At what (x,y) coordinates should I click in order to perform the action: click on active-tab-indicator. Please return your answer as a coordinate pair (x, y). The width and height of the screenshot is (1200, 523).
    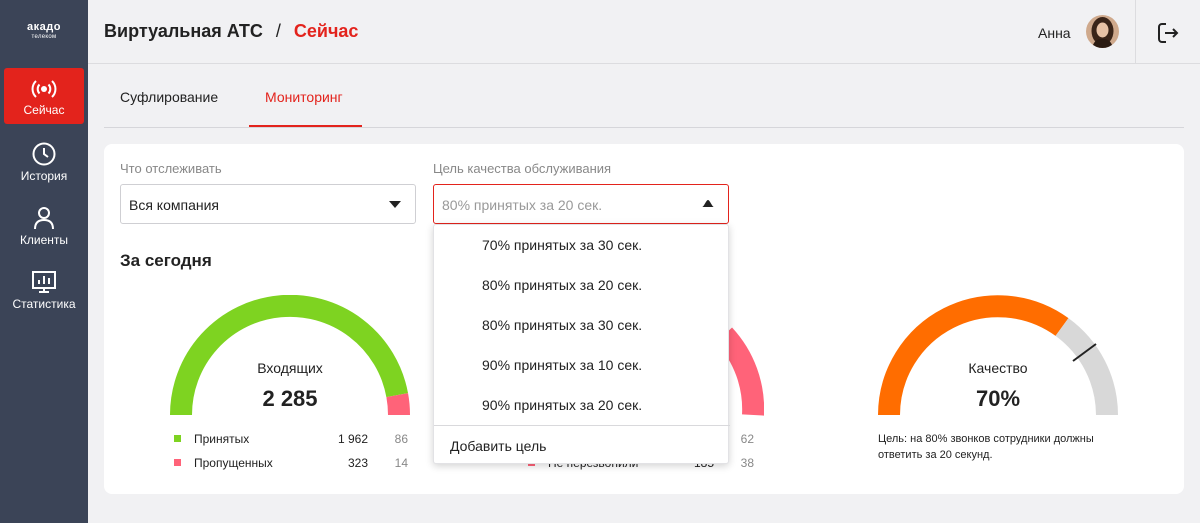
    Looking at the image, I should click on (305, 126).